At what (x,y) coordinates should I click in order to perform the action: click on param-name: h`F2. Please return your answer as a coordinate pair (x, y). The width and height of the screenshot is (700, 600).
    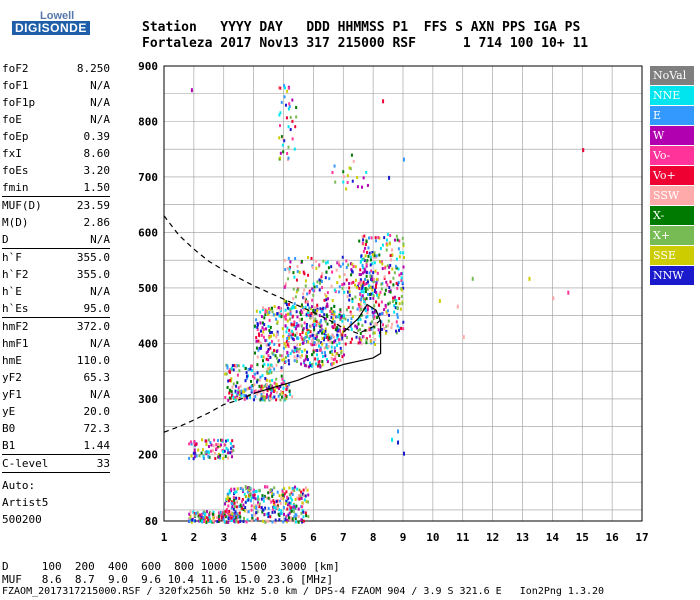
    Looking at the image, I should click on (15, 274).